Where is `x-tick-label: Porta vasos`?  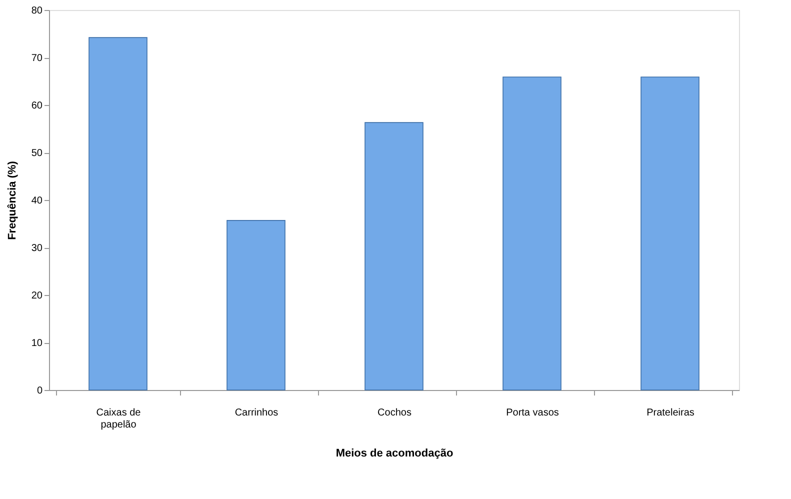 x-tick-label: Porta vasos is located at coordinates (532, 413).